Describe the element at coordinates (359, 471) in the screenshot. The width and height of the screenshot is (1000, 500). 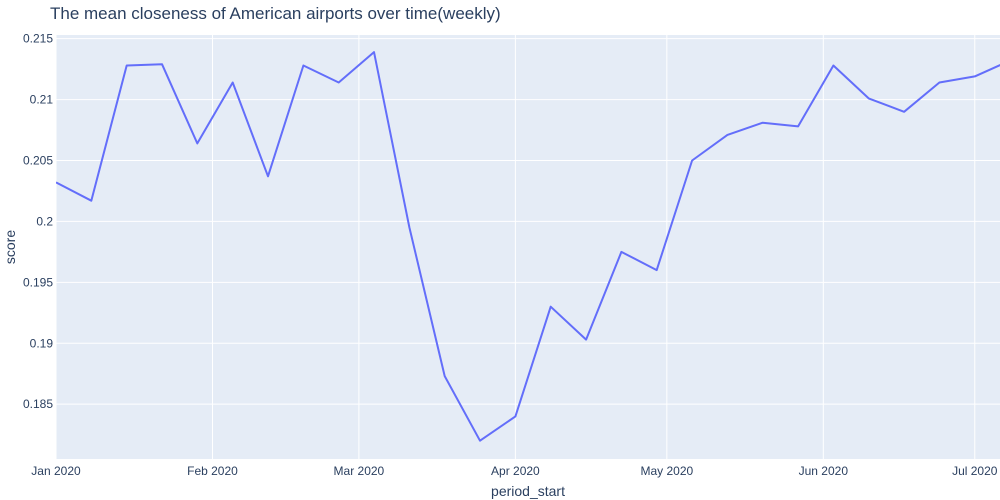
I see `x-tick-label: Mar 2020` at that location.